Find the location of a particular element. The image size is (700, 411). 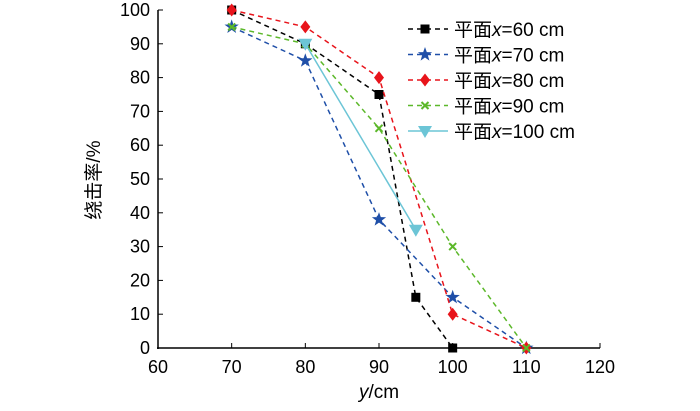

y-tick-label: 70 is located at coordinates (140, 111).